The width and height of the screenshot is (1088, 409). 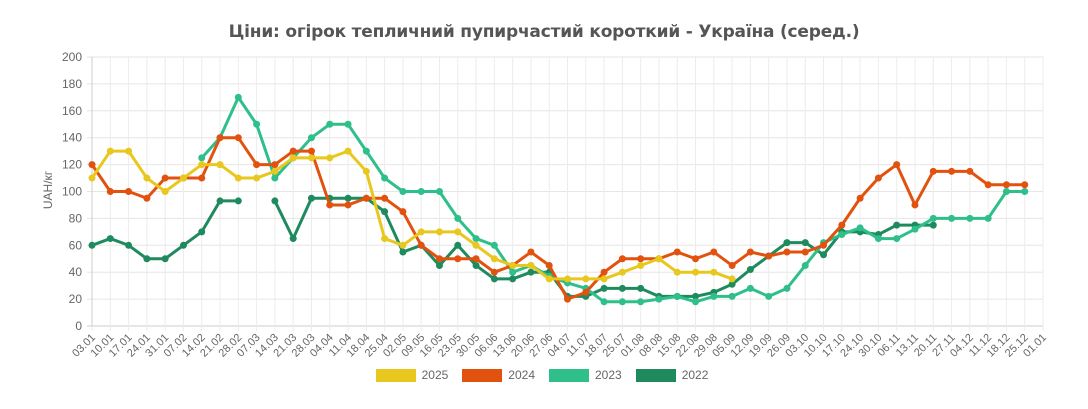 I want to click on legend-item-2024: 2024, so click(x=500, y=375).